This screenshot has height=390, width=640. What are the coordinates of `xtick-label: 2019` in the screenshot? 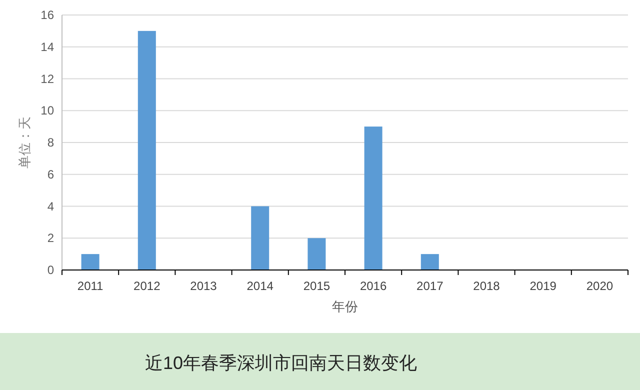 It's located at (543, 286).